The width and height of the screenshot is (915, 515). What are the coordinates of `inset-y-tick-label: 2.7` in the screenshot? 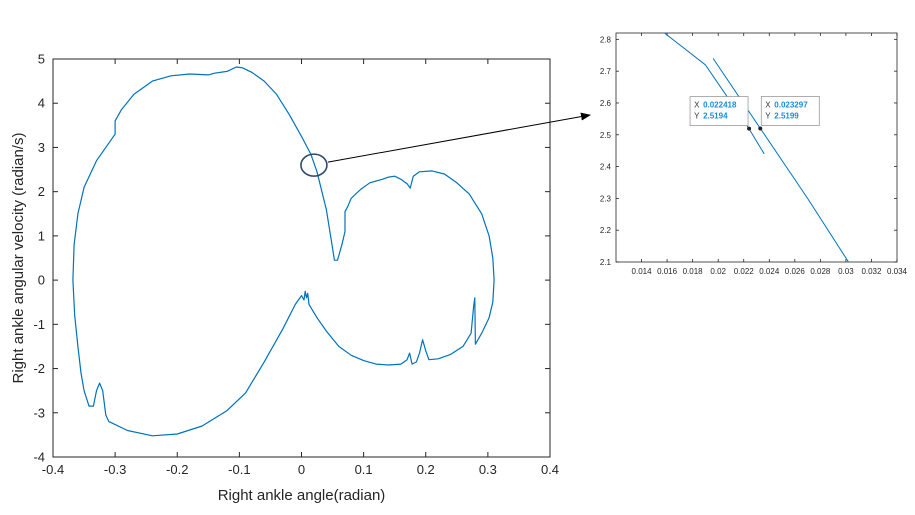 It's located at (606, 71).